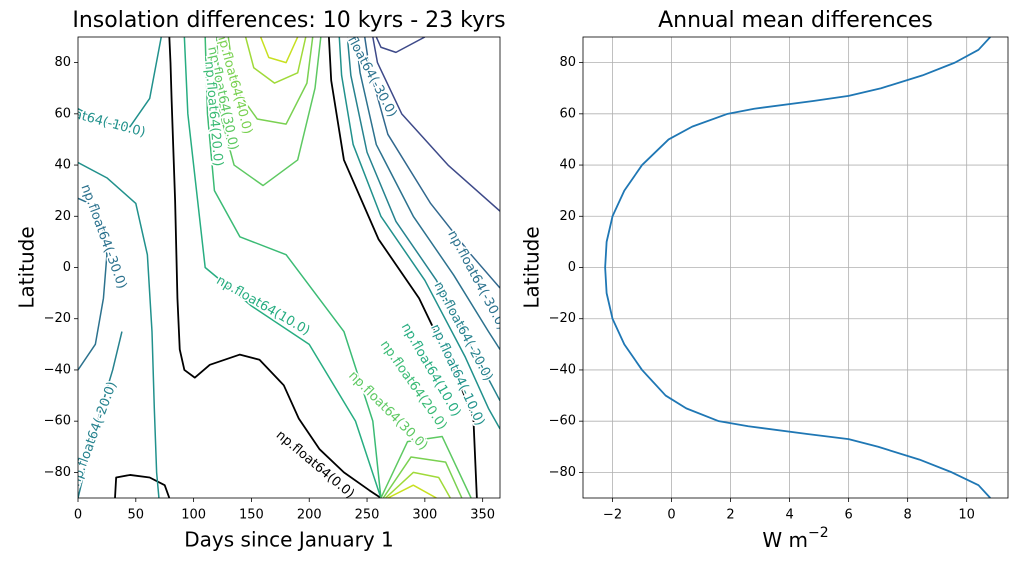 The image size is (1017, 563). I want to click on x-tick-label: 6, so click(848, 515).